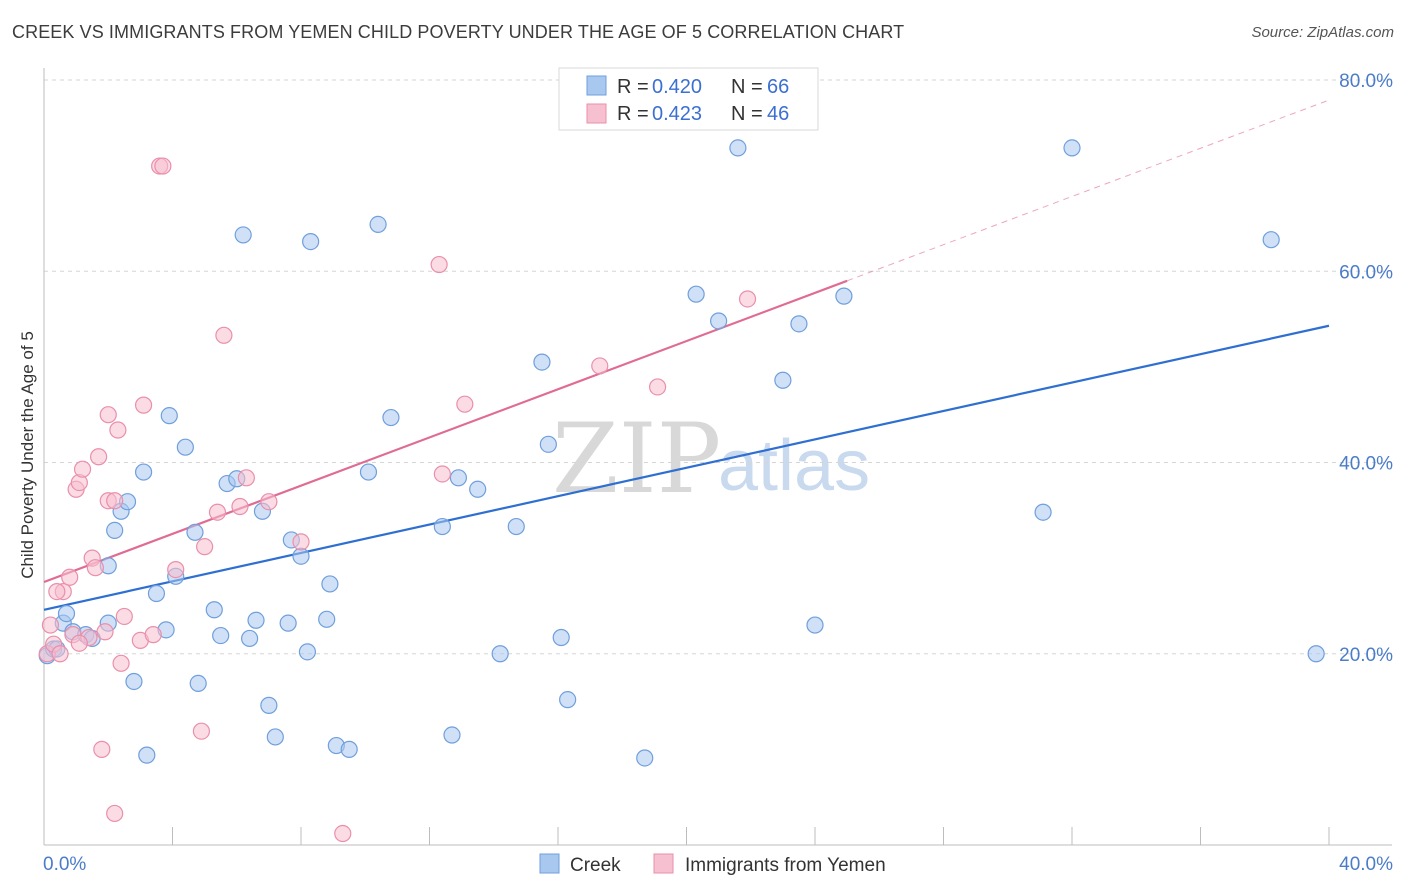 The height and width of the screenshot is (892, 1406). Describe the element at coordinates (677, 114) in the screenshot. I see `legend-r-value-yemen: 0.423` at that location.